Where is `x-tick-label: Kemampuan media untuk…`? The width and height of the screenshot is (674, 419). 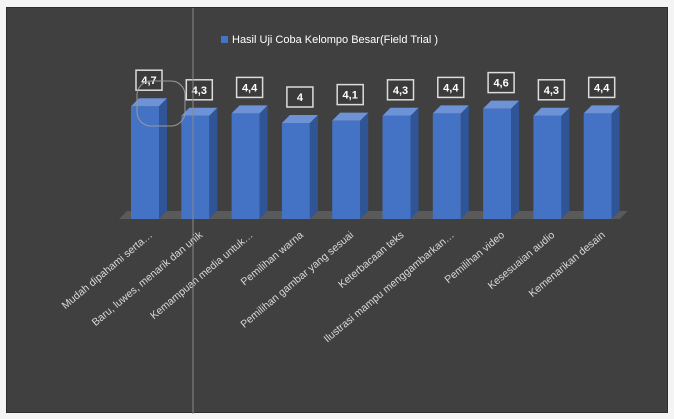
x-tick-label: Kemampuan media untuk… is located at coordinates (201, 275).